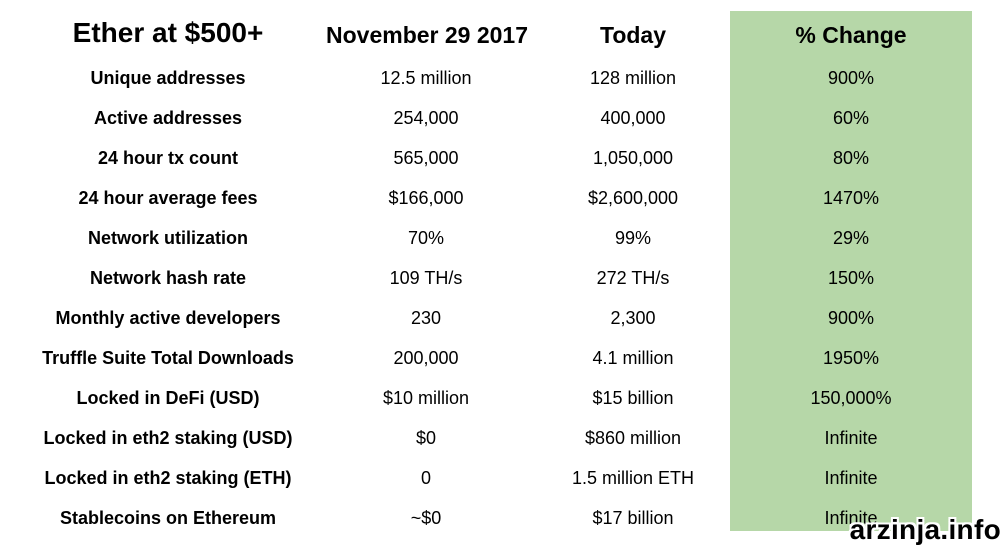 This screenshot has width=1005, height=548. Describe the element at coordinates (425, 478) in the screenshot. I see `value-2017: 0` at that location.